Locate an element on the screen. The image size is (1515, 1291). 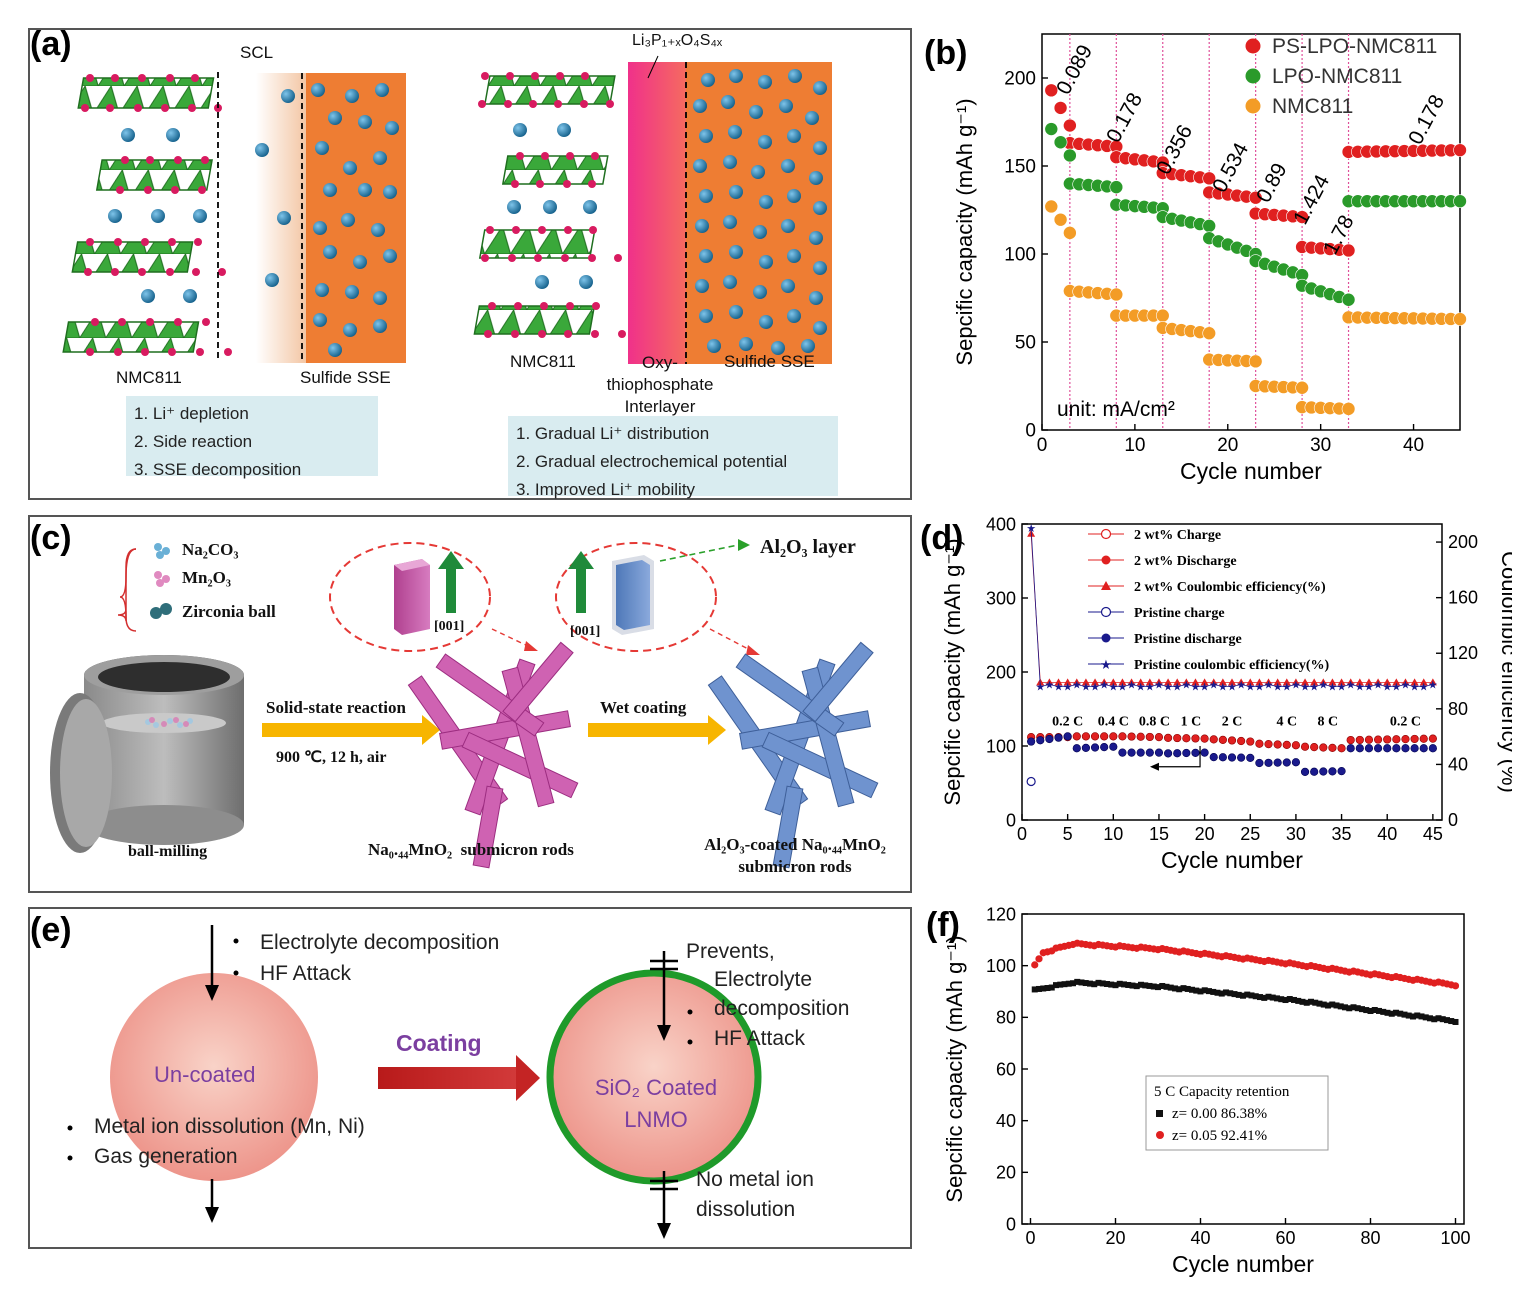
x-tick-label: 25 is located at coordinates (1250, 834).